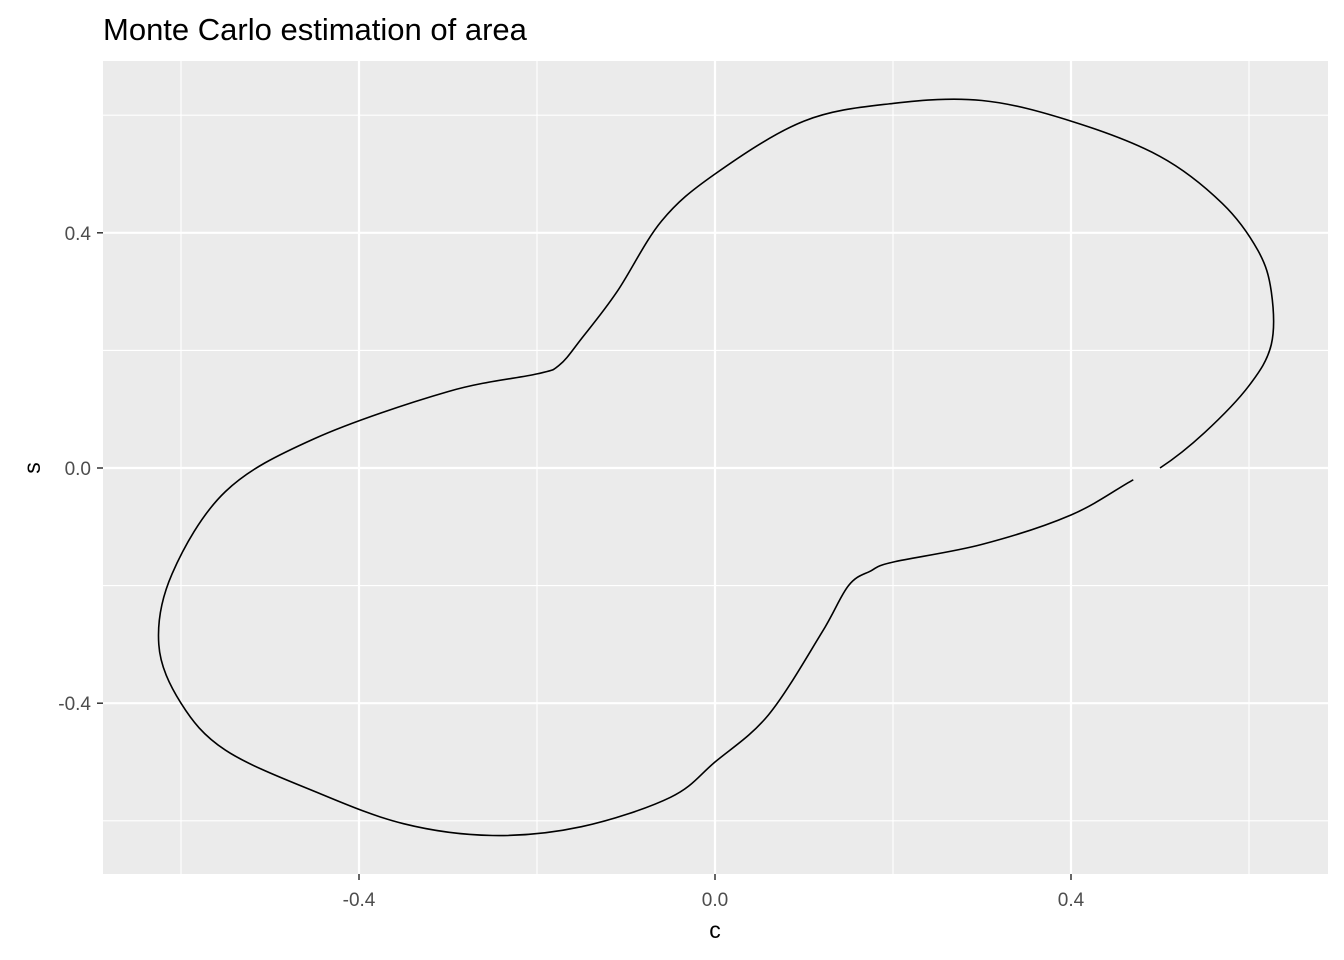 This screenshot has width=1344, height=960. Describe the element at coordinates (715, 900) in the screenshot. I see `x-tick-label: 0.0` at that location.